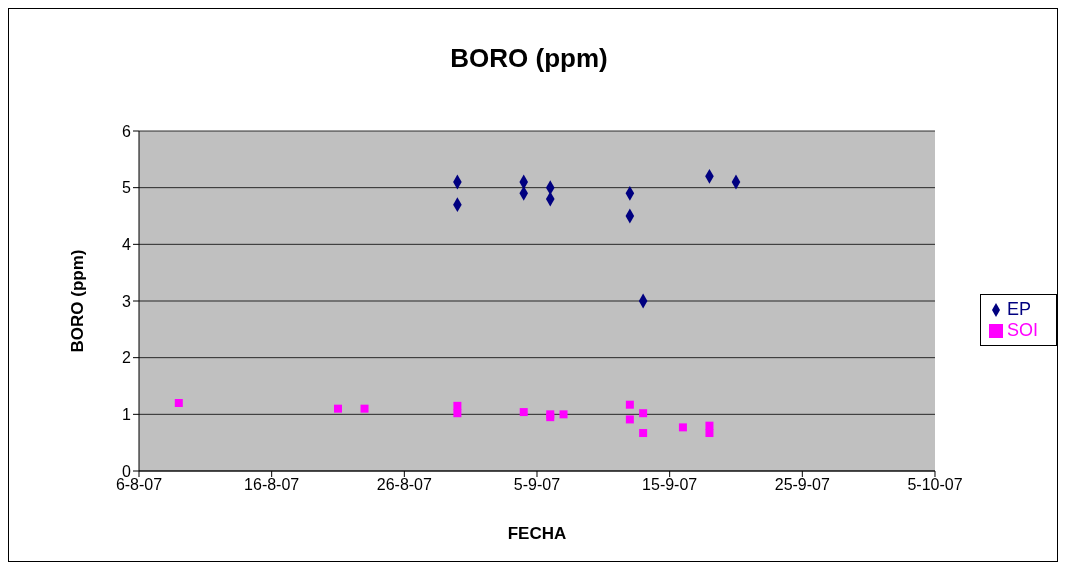 Image resolution: width=1065 pixels, height=570 pixels. Describe the element at coordinates (1018, 309) in the screenshot. I see `legend-label: EP` at that location.